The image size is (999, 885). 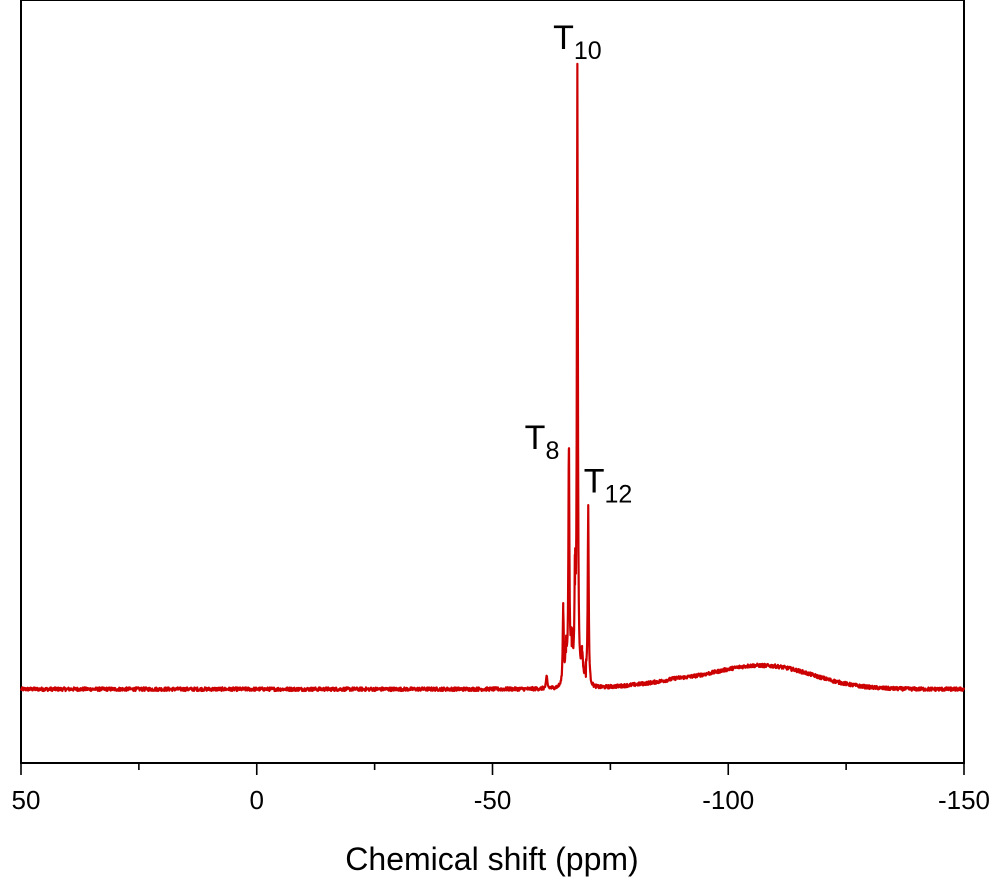 I want to click on x-tick-label: -150, so click(x=964, y=800).